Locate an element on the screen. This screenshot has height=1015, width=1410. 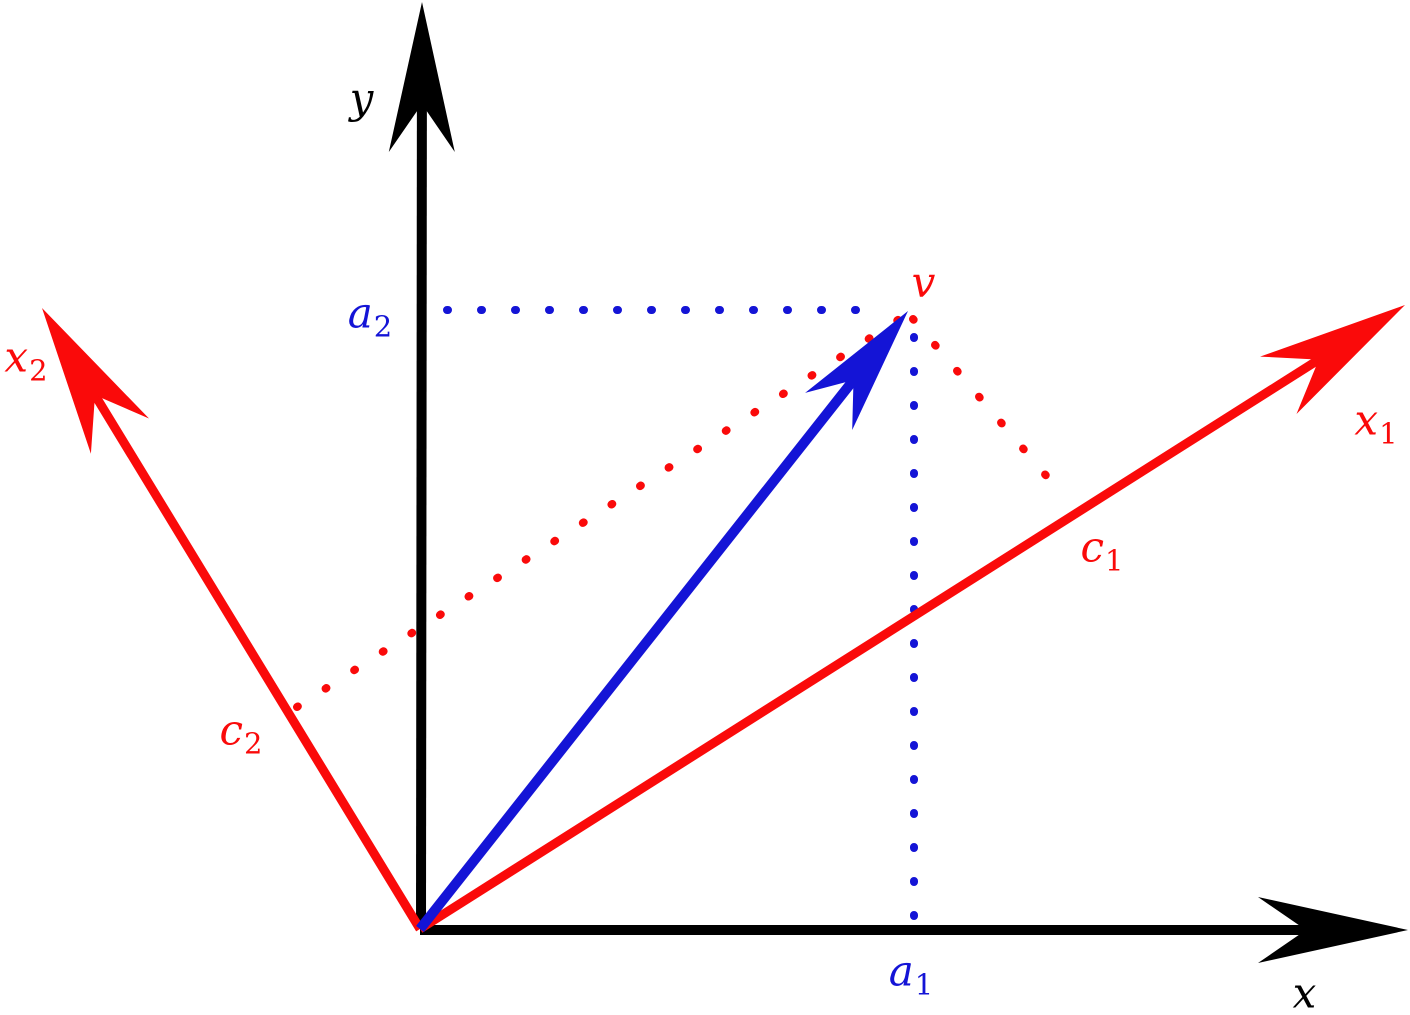
basis-x2-label: x2 is located at coordinates (26, 362).